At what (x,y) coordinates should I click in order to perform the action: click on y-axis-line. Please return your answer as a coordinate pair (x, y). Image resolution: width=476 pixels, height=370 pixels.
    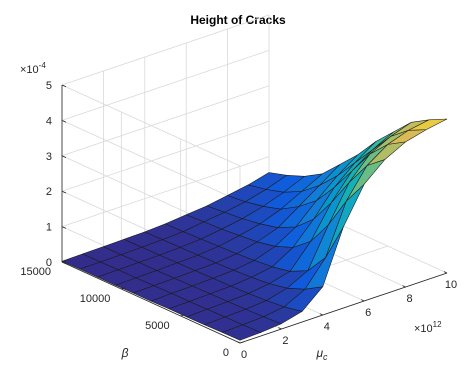
    Looking at the image, I should click on (151, 302).